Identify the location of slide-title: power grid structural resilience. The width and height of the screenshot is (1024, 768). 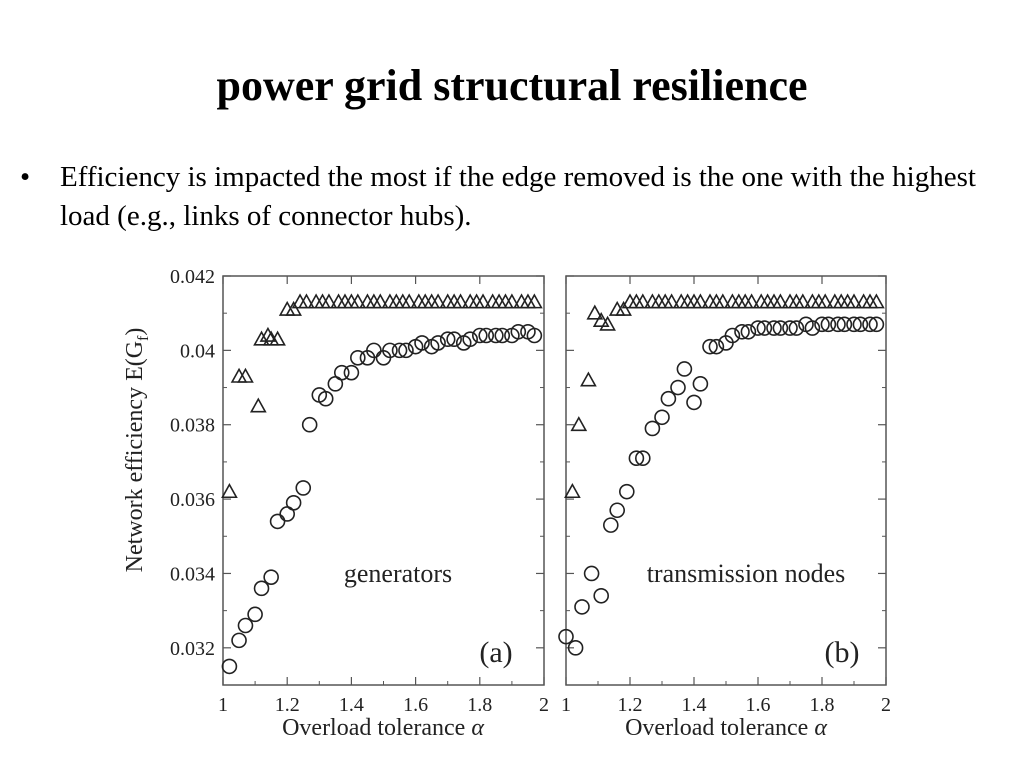
(512, 85).